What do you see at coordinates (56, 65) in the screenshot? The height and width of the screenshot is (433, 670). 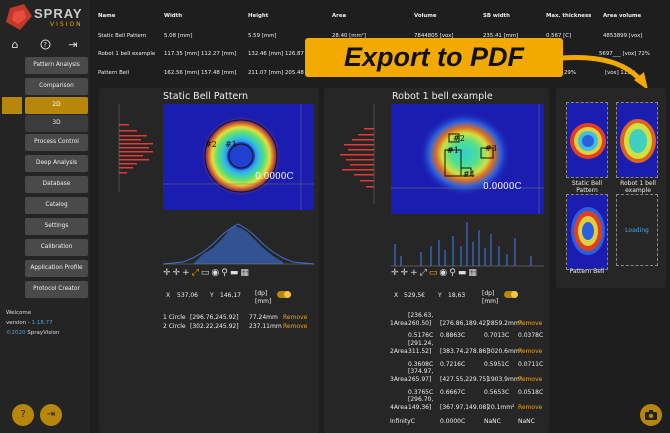 I see `sidebar-item-pattern-analysis: Pattern Analysis` at bounding box center [56, 65].